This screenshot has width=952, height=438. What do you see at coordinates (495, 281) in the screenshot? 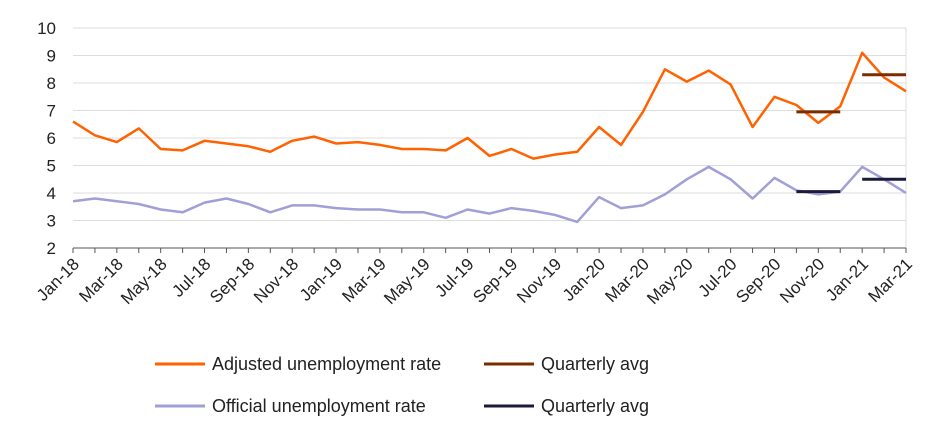
I see `x-tick-label: Sep-19` at bounding box center [495, 281].